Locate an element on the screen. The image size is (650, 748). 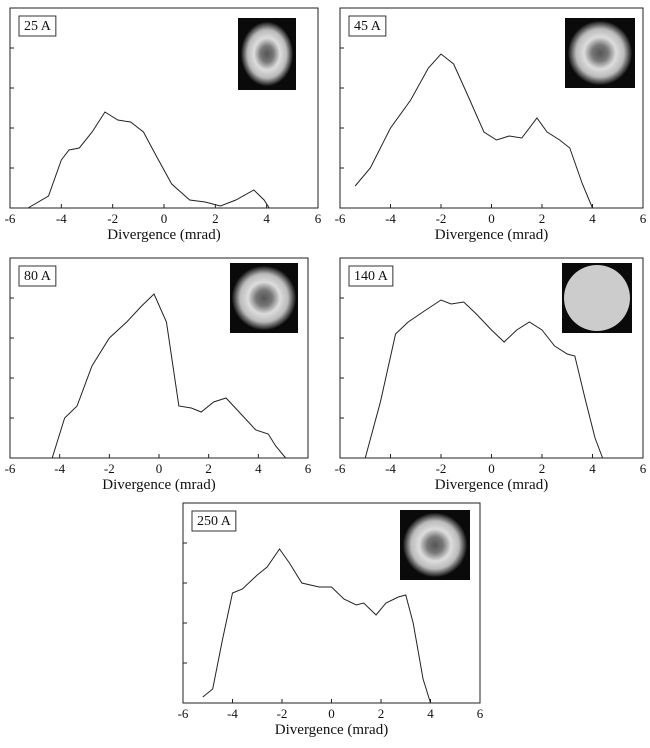
panel-label: 25 A is located at coordinates (38, 26).